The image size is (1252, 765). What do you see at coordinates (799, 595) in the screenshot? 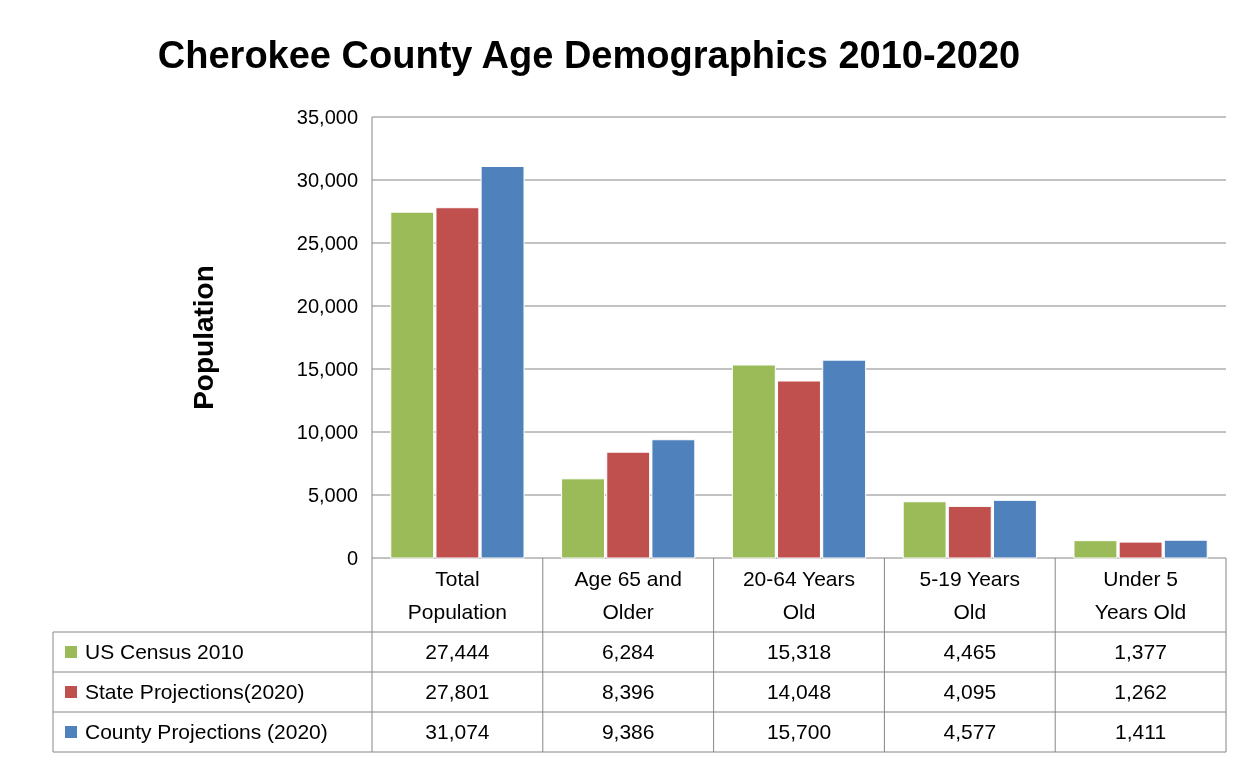
I see `x-tick-label: 20-64 Years Old` at bounding box center [799, 595].